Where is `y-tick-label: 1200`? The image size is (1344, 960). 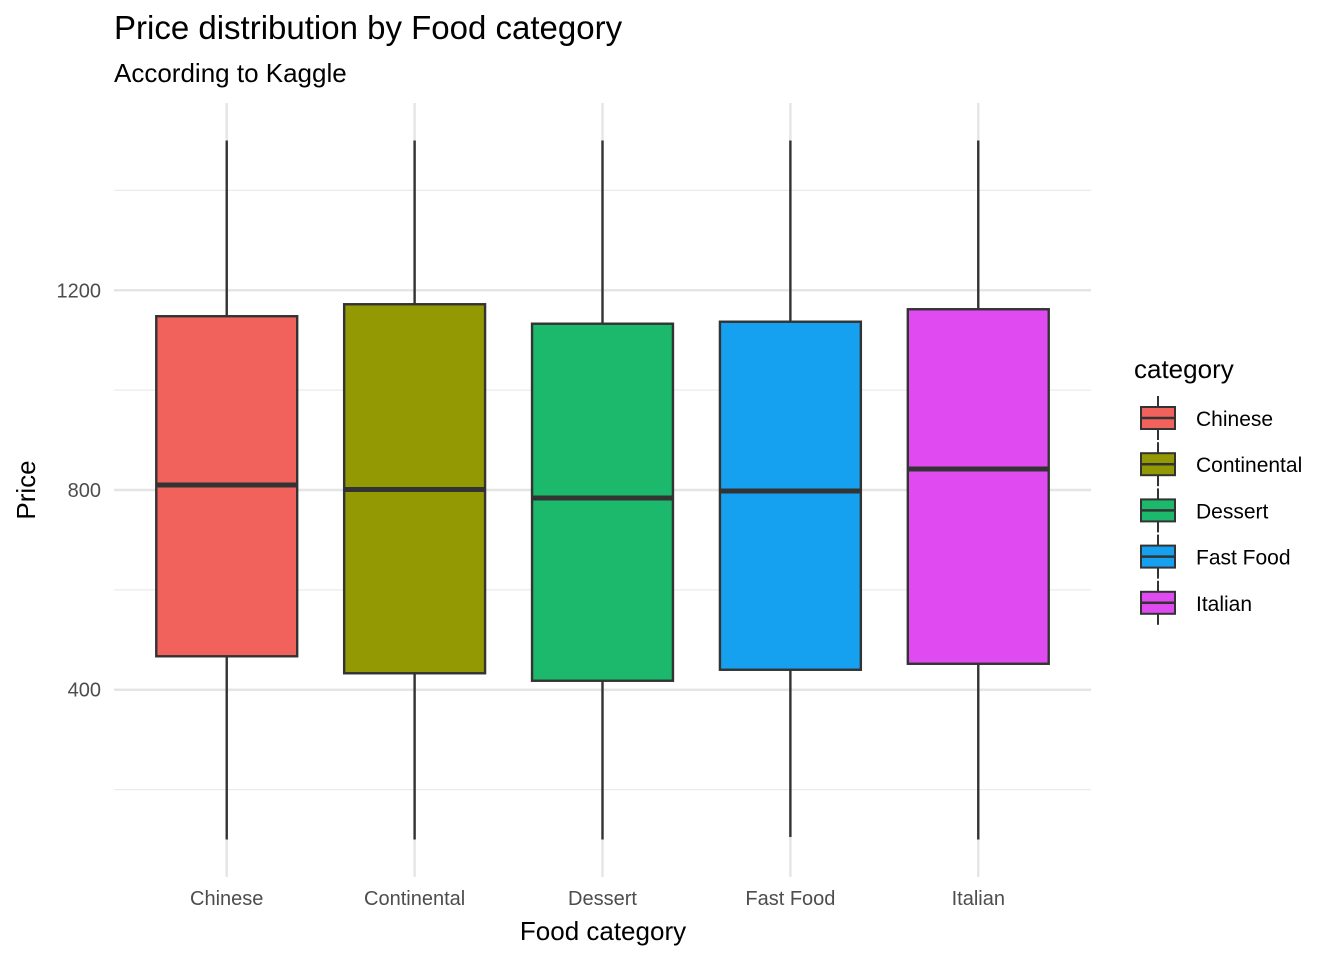
y-tick-label: 1200 is located at coordinates (79, 291).